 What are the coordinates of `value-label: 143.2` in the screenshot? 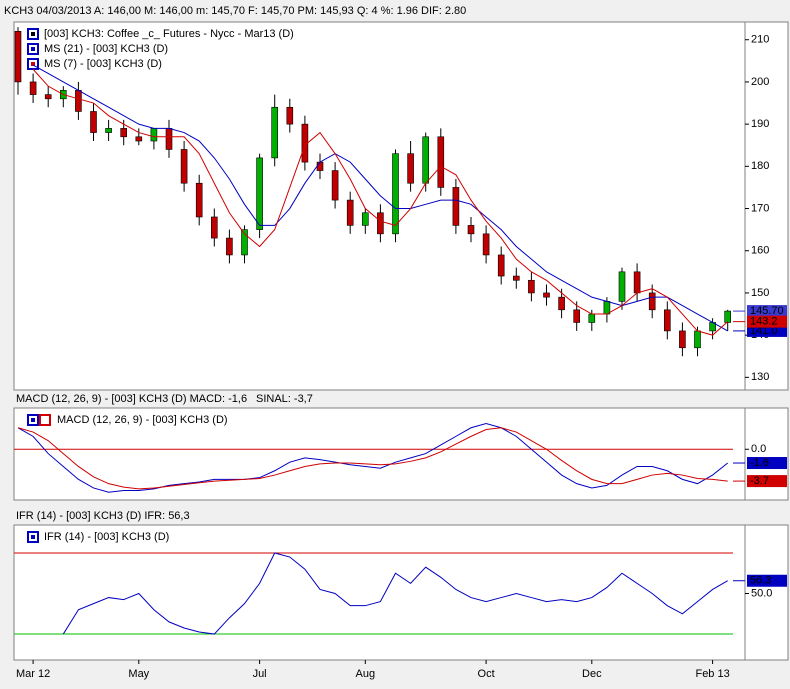 It's located at (764, 322).